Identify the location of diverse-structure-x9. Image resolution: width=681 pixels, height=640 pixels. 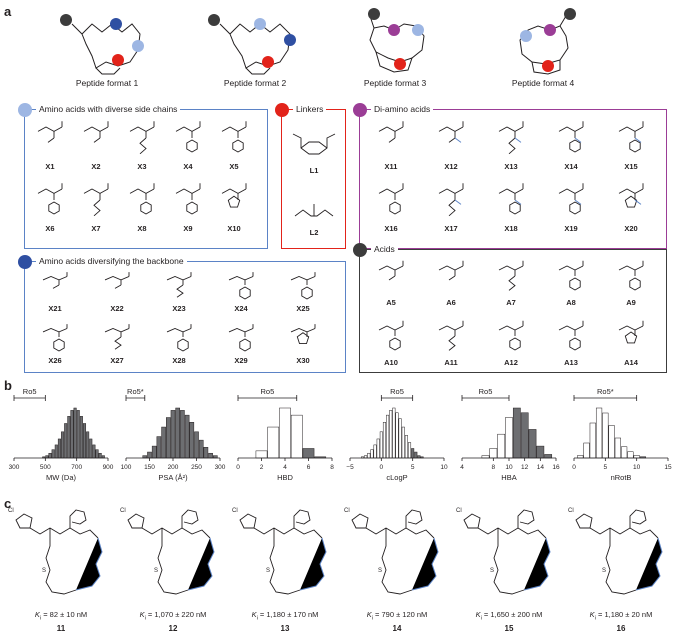
(188, 199).